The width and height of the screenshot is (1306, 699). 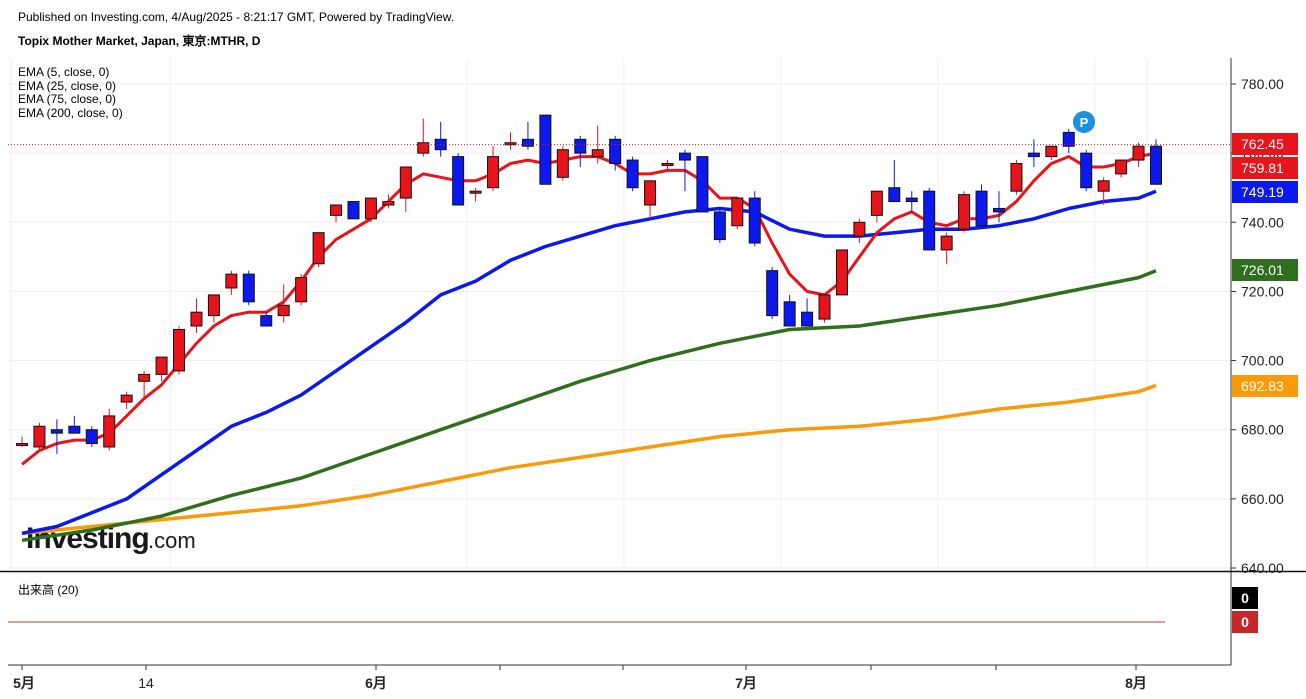 I want to click on y-tick-label: 680.00, so click(x=1262, y=430).